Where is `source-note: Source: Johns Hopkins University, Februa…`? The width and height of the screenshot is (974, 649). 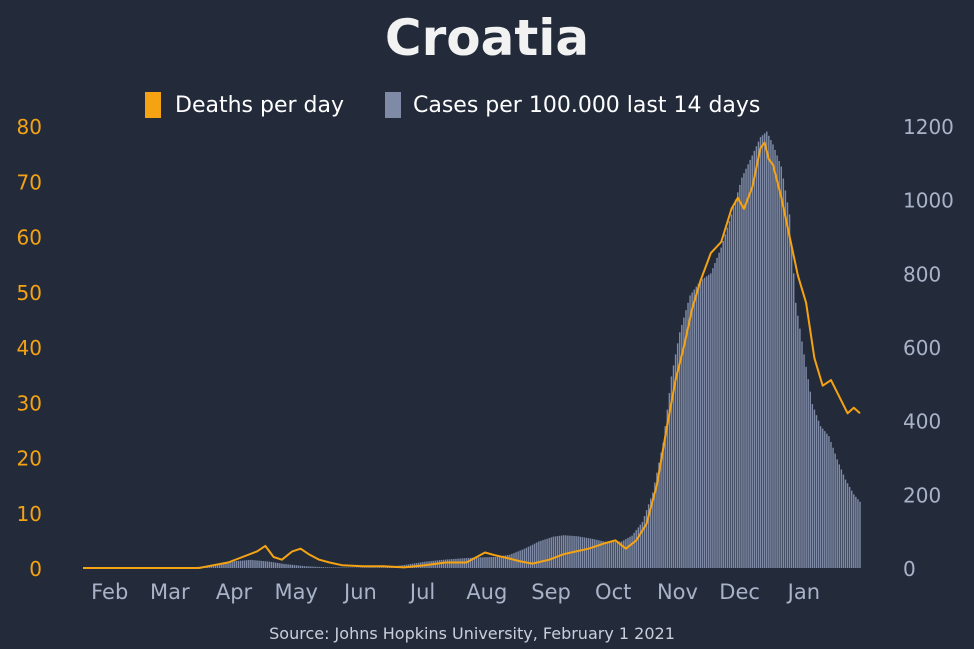
source-note: Source: Johns Hopkins University, Februa… is located at coordinates (472, 633).